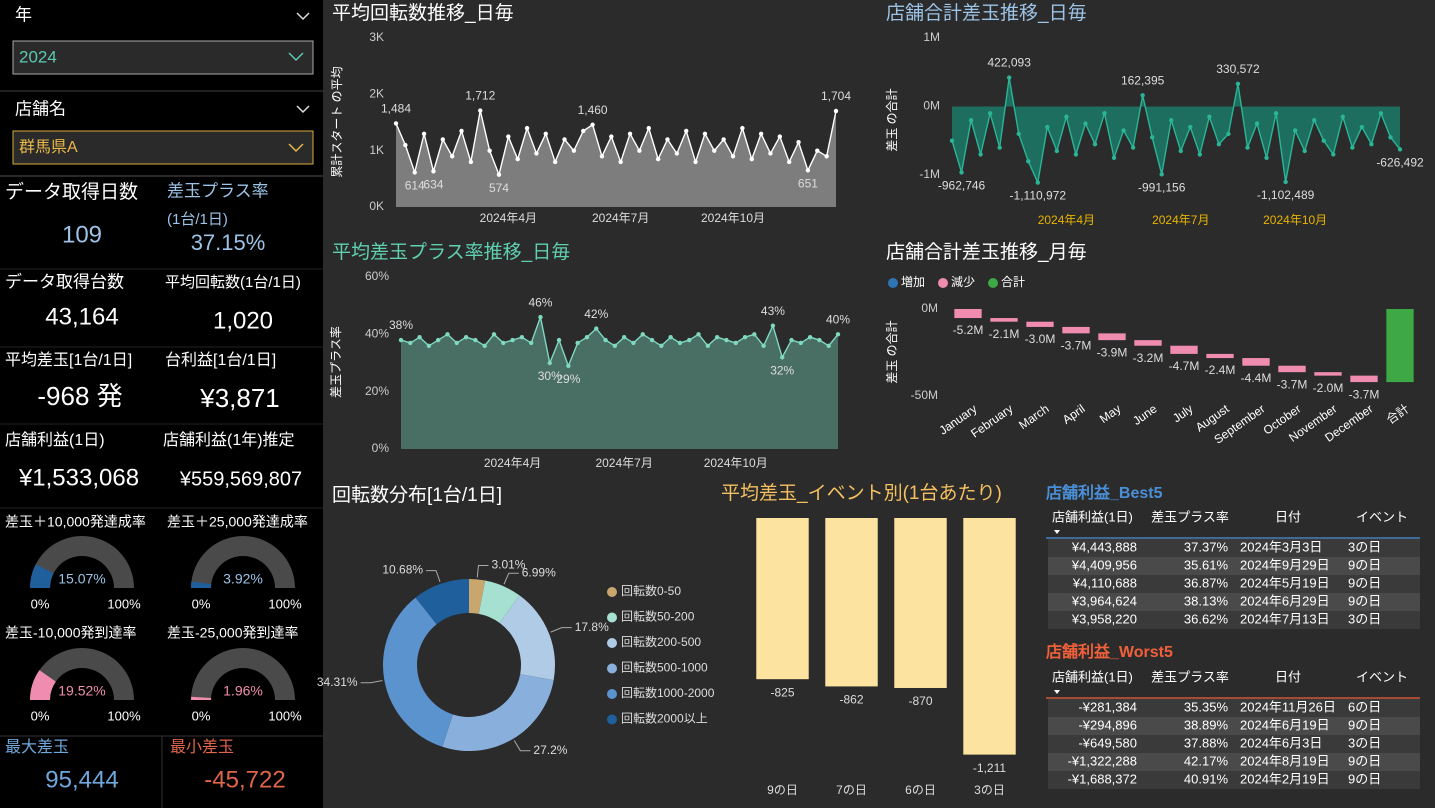 Image resolution: width=1435 pixels, height=808 pixels. I want to click on line, so click(1176, 131).